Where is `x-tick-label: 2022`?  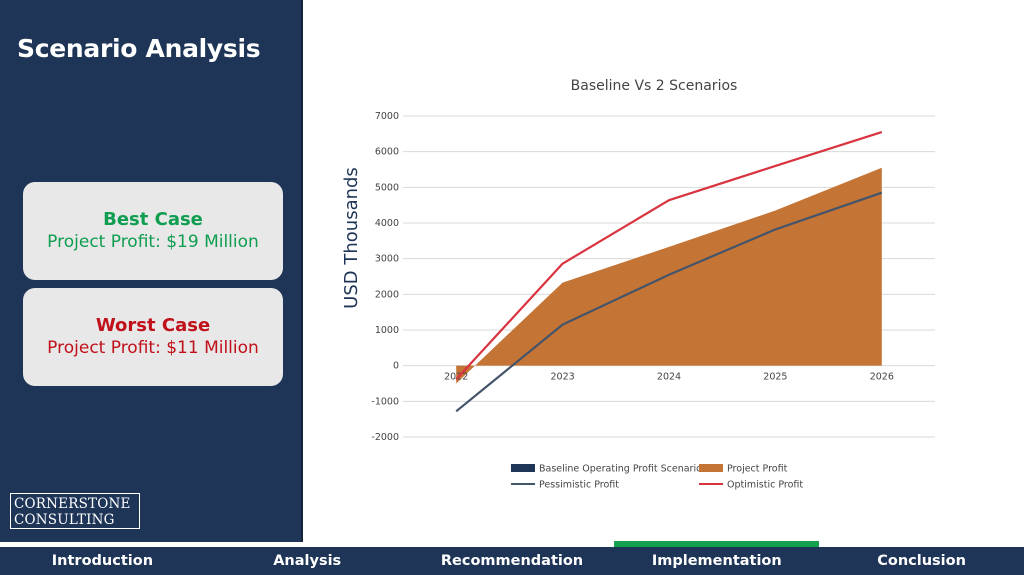 x-tick-label: 2022 is located at coordinates (456, 377).